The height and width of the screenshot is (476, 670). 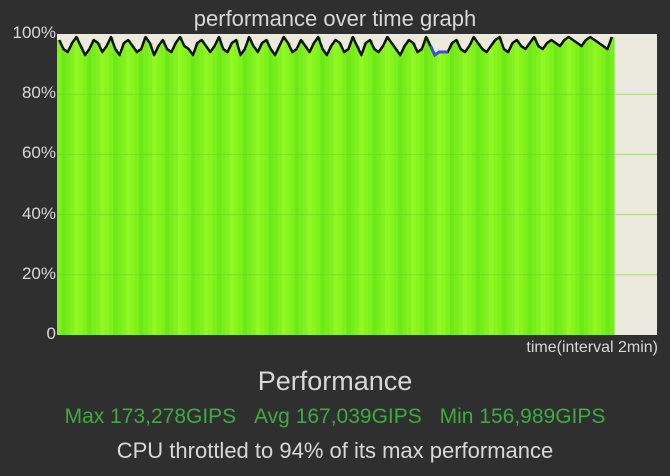 I want to click on y-tick-label: 100%, so click(x=34, y=32).